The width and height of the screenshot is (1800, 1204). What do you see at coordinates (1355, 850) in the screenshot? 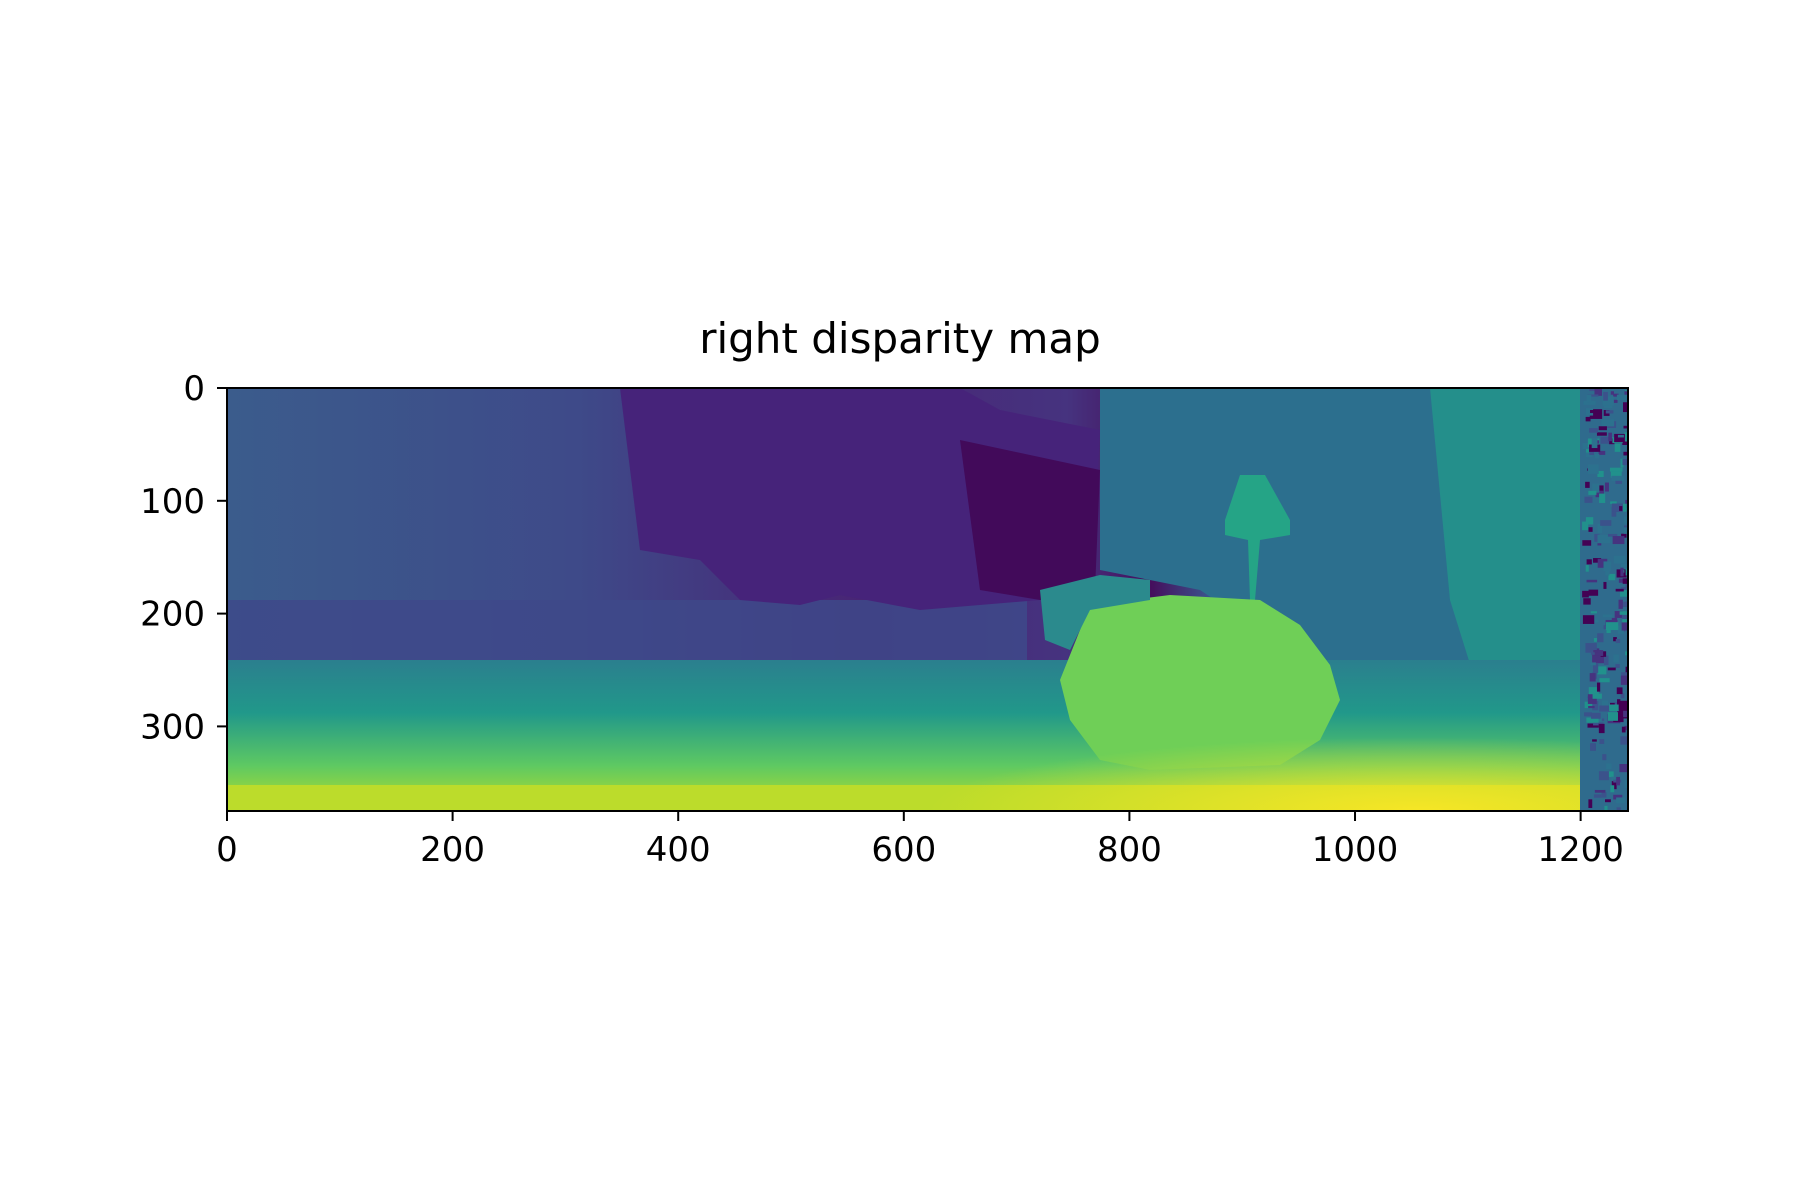
I see `x-tick-label: 1000` at bounding box center [1355, 850].